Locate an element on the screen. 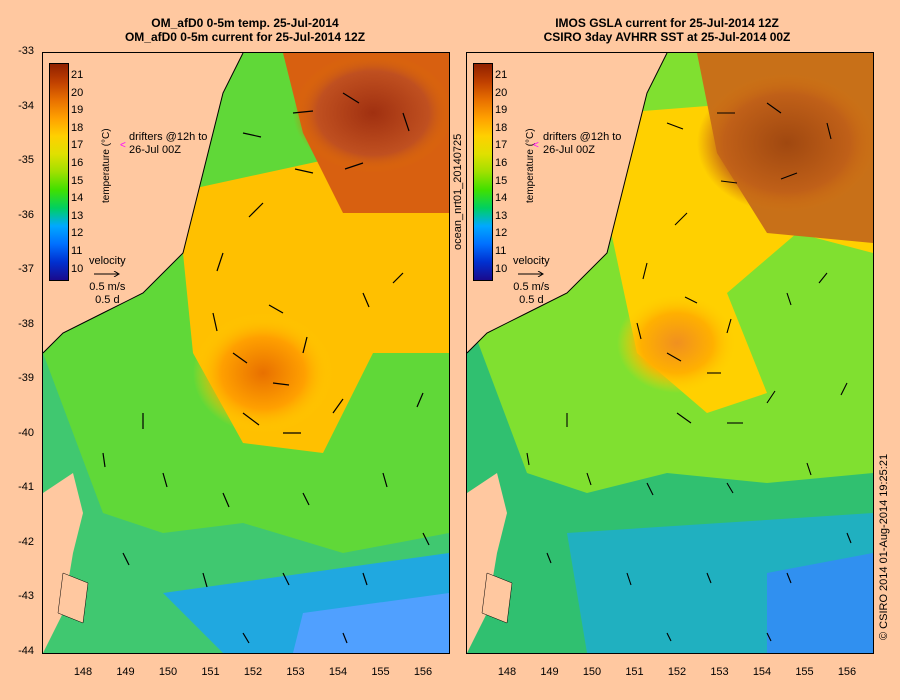 Image resolution: width=900 pixels, height=700 pixels. lat-tick-label: -34 is located at coordinates (26, 105).